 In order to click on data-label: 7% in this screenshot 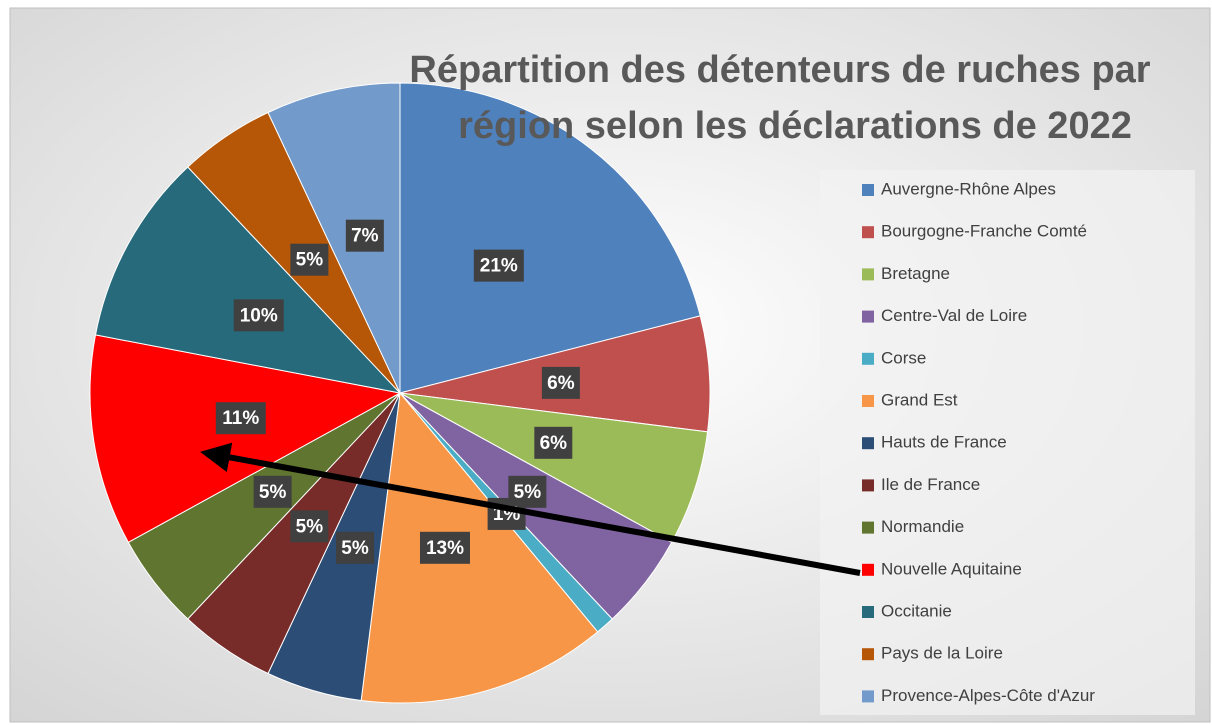, I will do `click(365, 236)`.